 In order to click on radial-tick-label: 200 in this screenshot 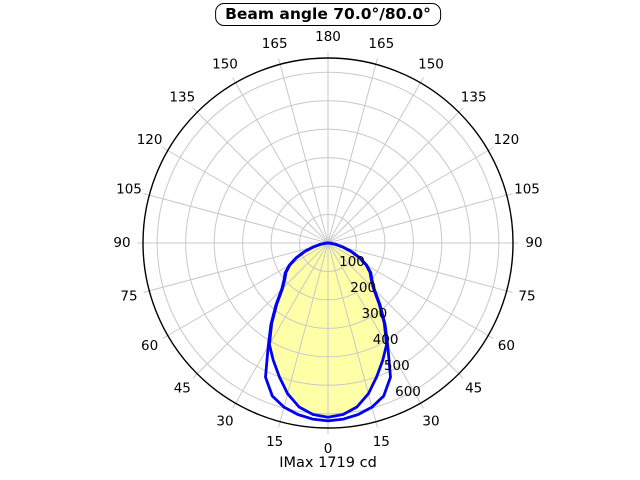, I will do `click(363, 288)`.